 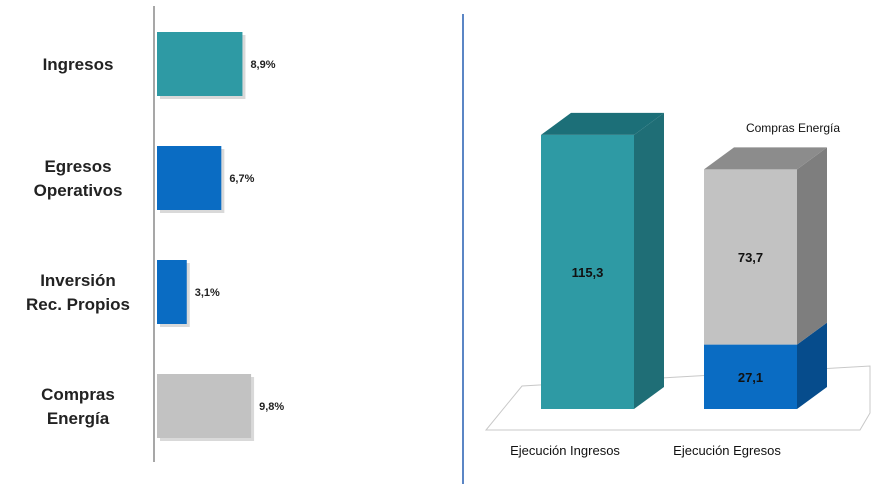 I want to click on data-label: 27,1, so click(x=750, y=377).